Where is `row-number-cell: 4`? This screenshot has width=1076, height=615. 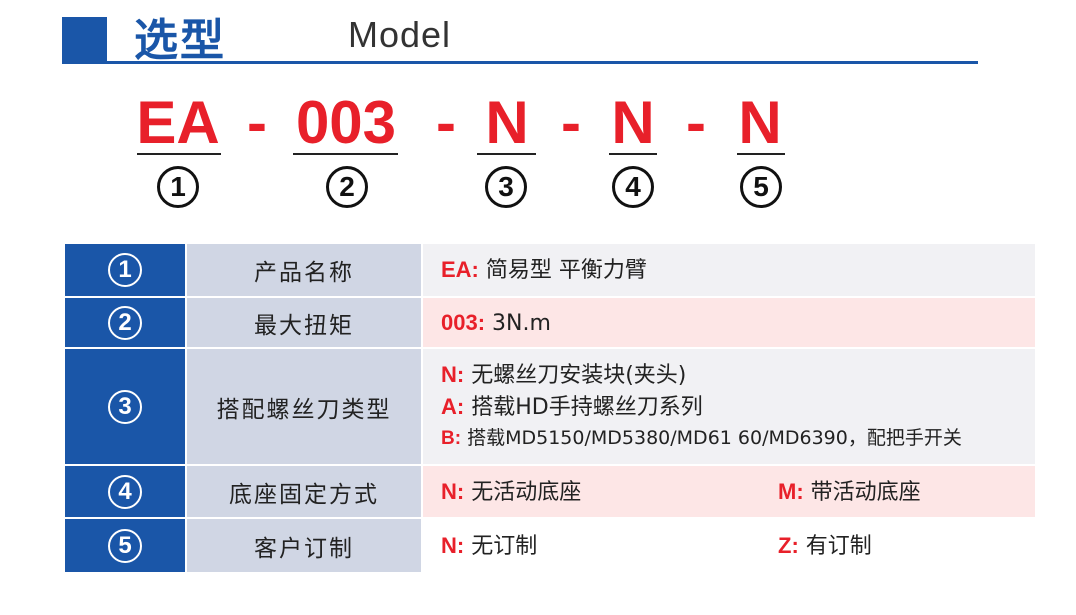 row-number-cell: 4 is located at coordinates (125, 491).